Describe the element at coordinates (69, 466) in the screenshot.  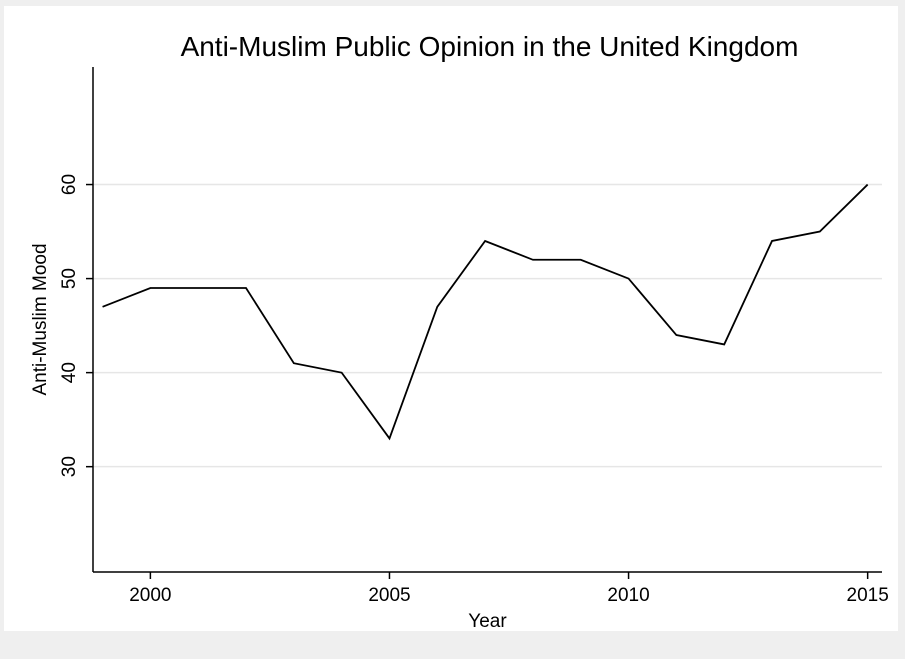
I see `y-tick-label-30: 30` at that location.